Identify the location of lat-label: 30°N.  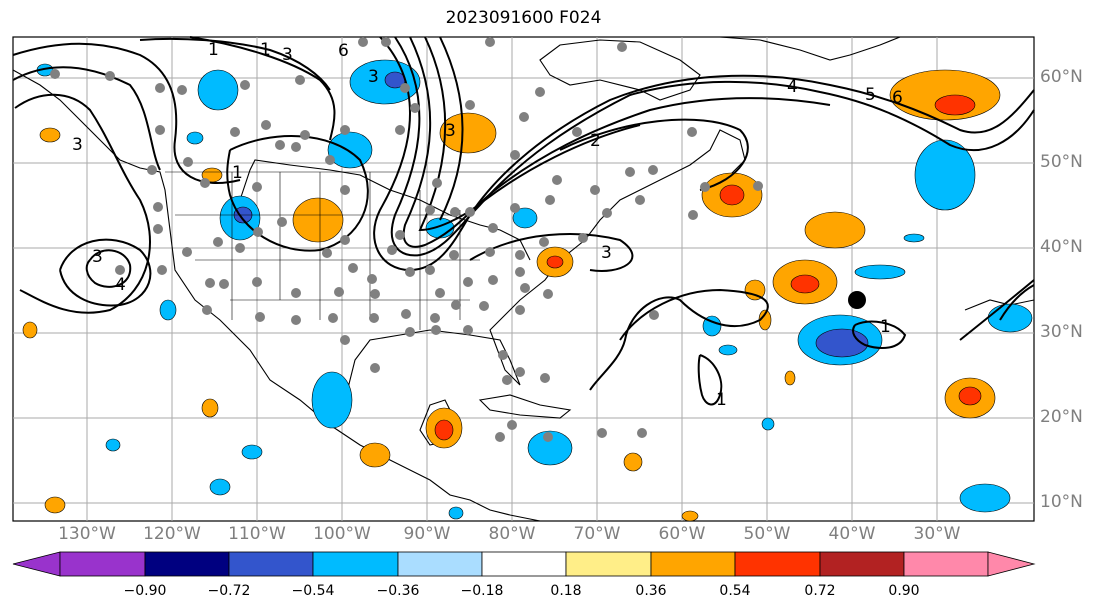
(1061, 332).